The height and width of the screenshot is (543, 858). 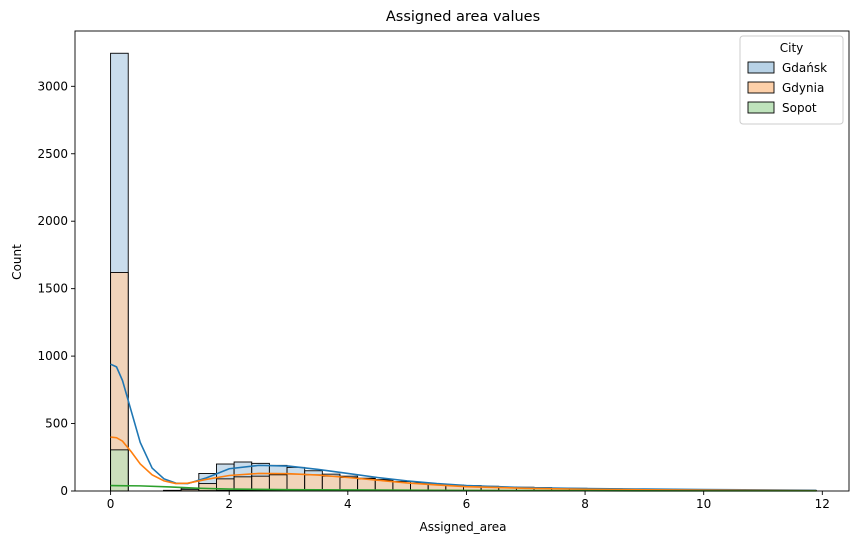 What do you see at coordinates (52, 221) in the screenshot?
I see `y-tick-label: 2000` at bounding box center [52, 221].